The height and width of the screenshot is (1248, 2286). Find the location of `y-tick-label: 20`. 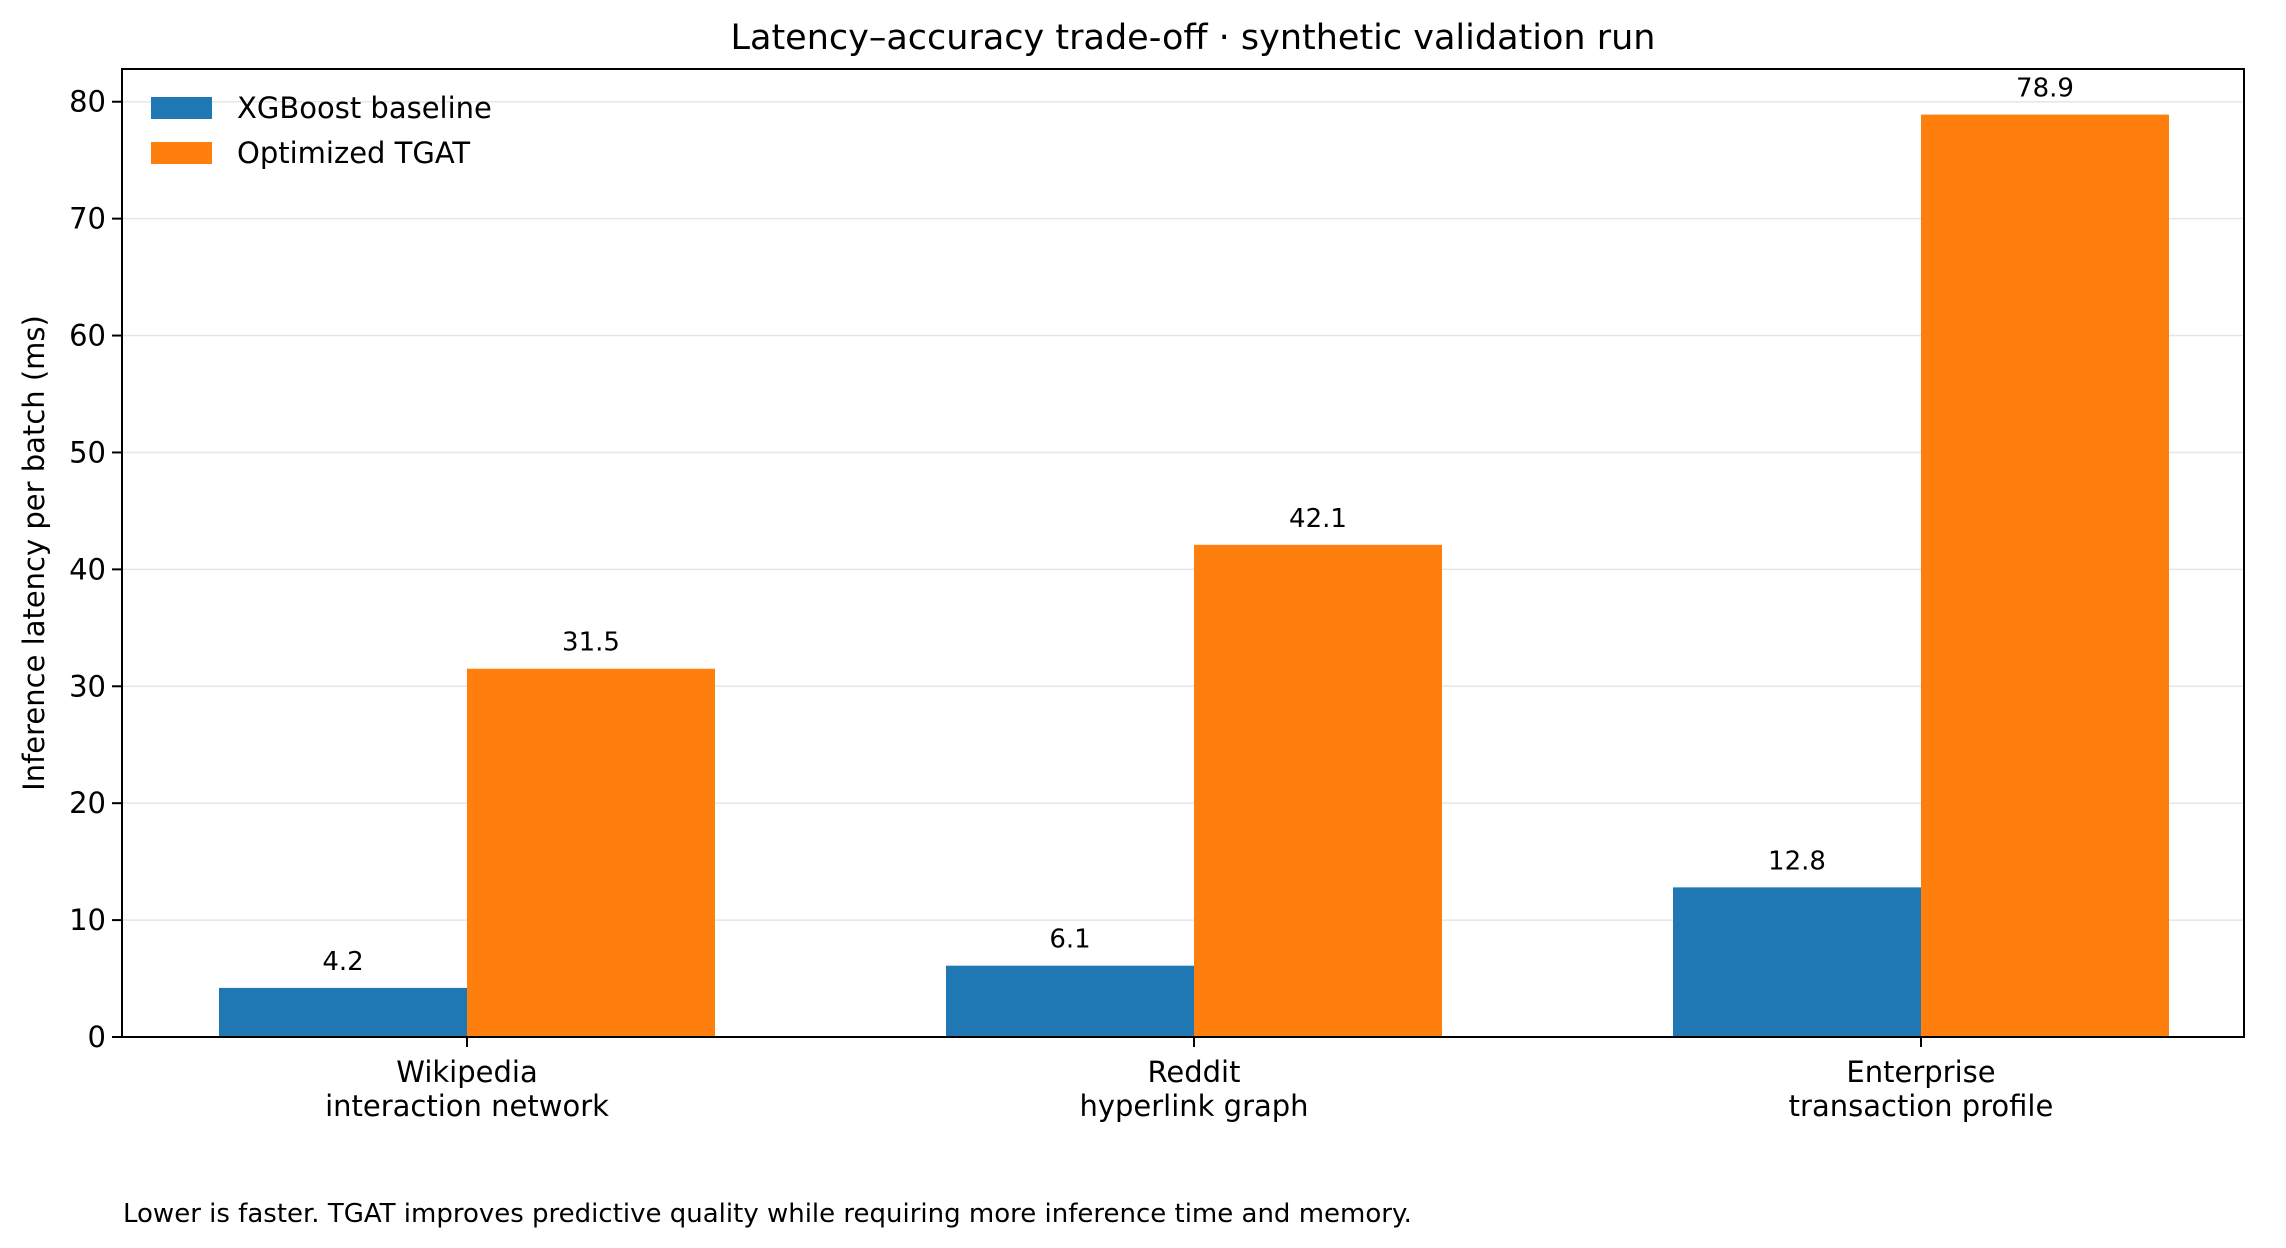

y-tick-label: 20 is located at coordinates (87, 803).